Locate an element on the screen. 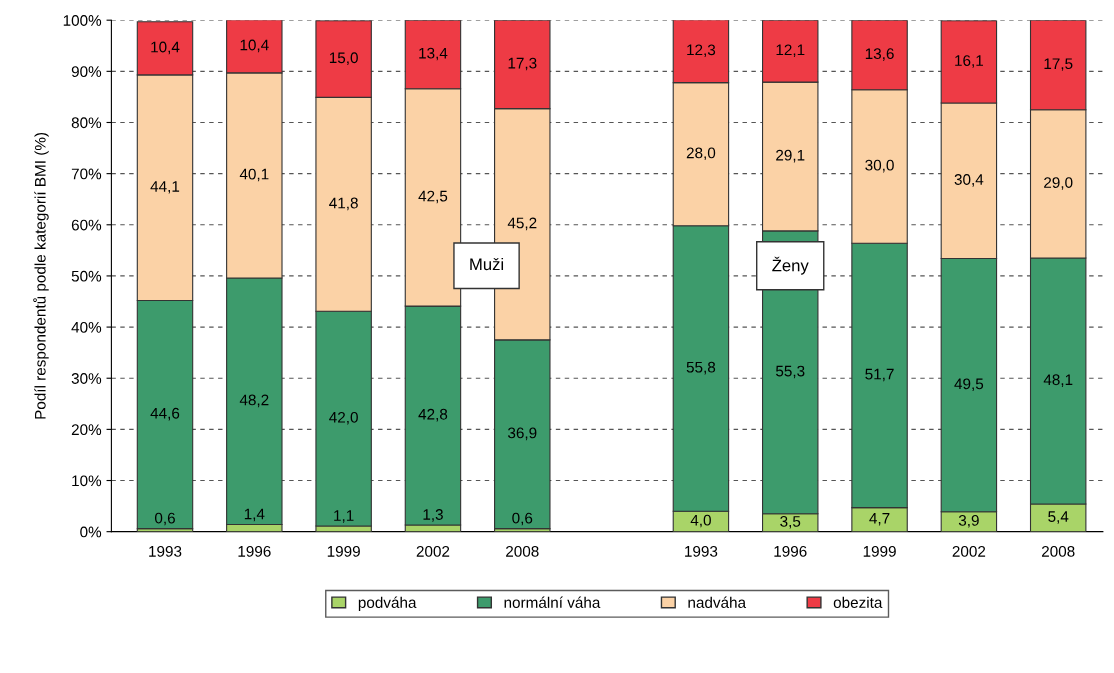 The width and height of the screenshot is (1114, 673). y-tick-label: 100% is located at coordinates (82, 20).